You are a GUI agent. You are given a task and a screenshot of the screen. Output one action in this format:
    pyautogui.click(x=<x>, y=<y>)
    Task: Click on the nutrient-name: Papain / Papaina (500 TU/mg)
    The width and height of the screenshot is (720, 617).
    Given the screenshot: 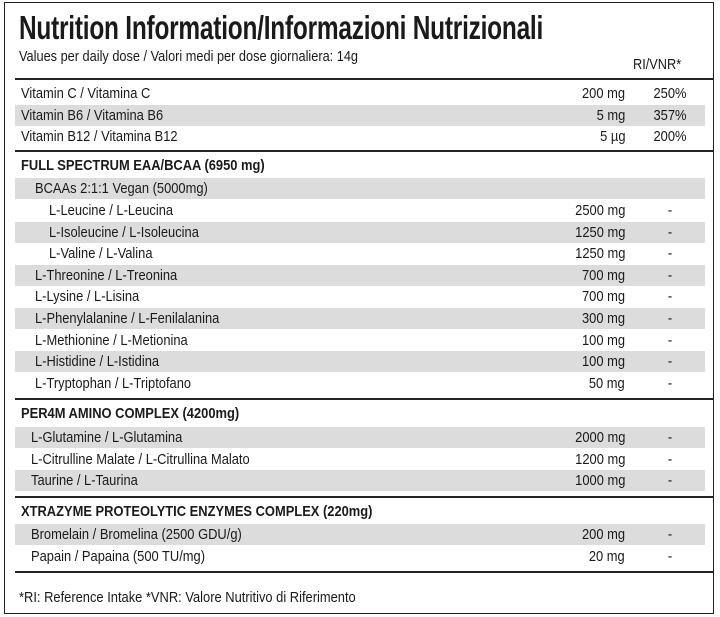 What is the action you would take?
    pyautogui.click(x=118, y=556)
    